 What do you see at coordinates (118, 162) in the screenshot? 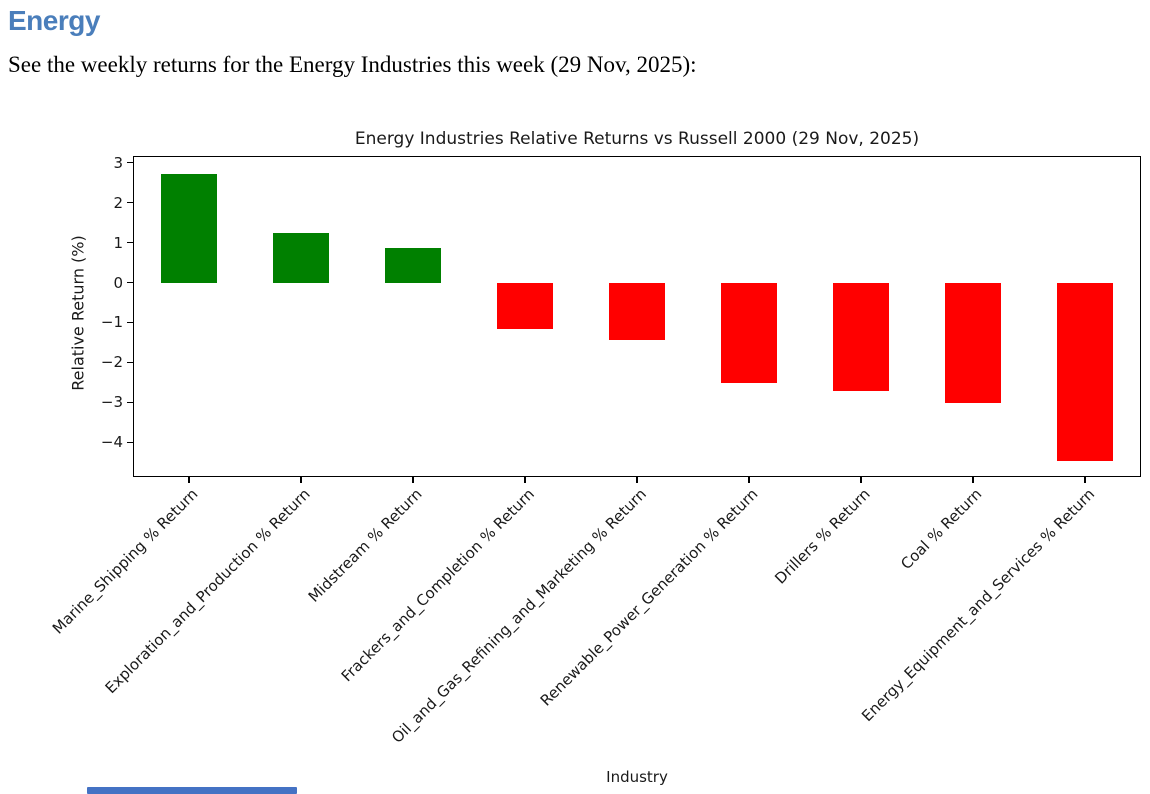
I see `y-tick-label: 3` at bounding box center [118, 162].